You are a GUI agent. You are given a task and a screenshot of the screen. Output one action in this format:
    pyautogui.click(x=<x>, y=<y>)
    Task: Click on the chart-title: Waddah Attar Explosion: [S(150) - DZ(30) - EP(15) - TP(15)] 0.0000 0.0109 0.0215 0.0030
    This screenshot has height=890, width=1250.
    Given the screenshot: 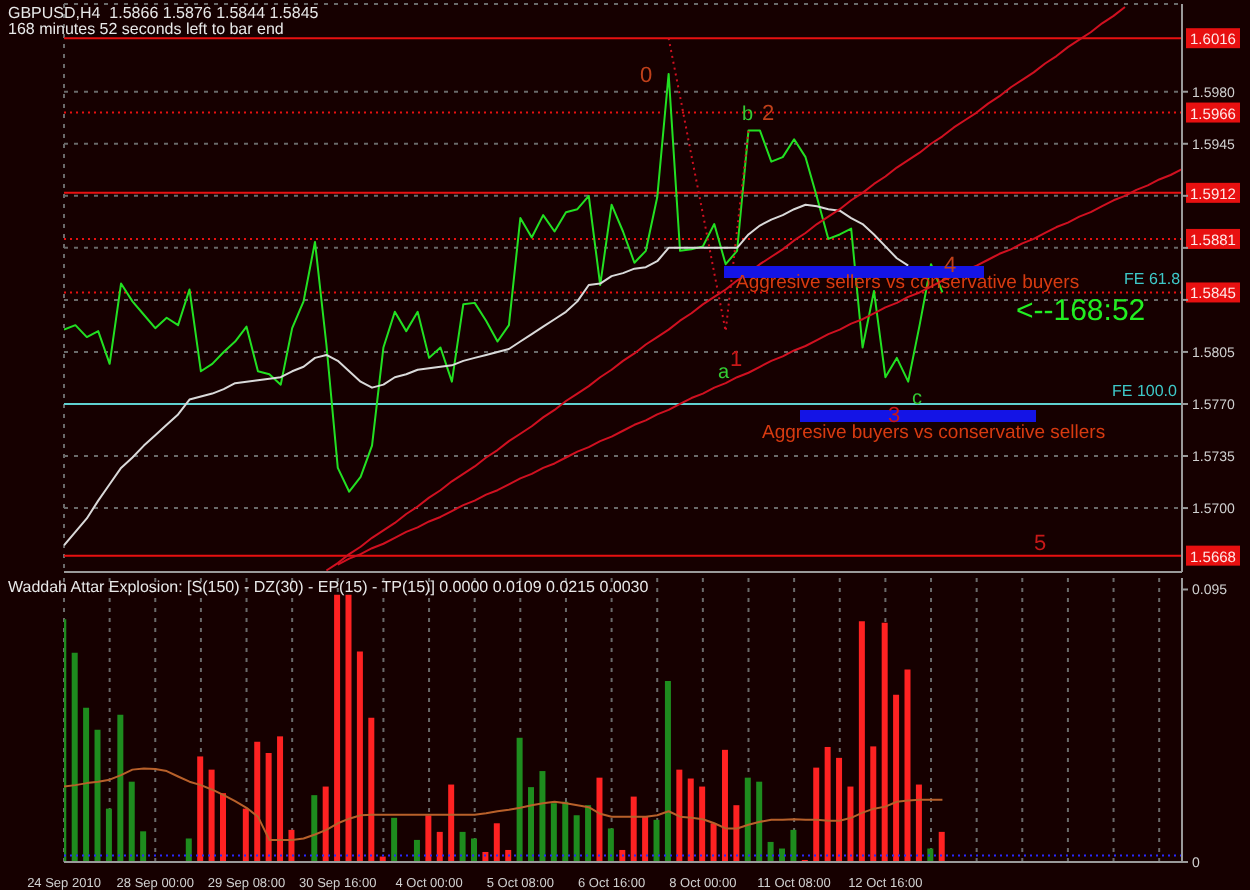 What is the action you would take?
    pyautogui.click(x=328, y=587)
    